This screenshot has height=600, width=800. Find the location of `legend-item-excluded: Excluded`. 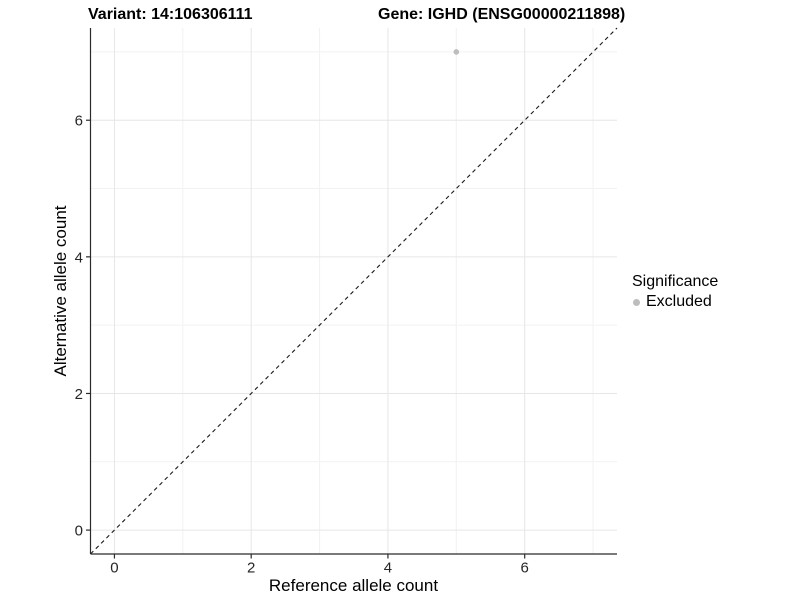

legend-item-excluded: Excluded is located at coordinates (675, 302).